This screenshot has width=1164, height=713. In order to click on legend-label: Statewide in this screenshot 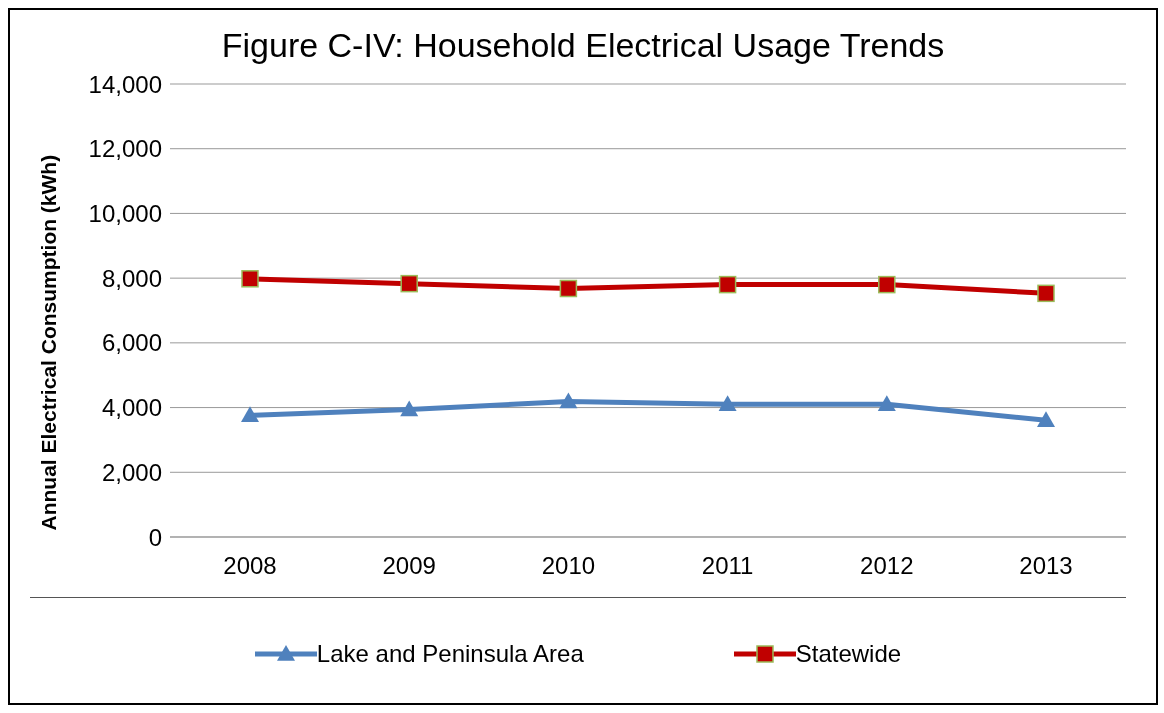, I will do `click(848, 654)`.